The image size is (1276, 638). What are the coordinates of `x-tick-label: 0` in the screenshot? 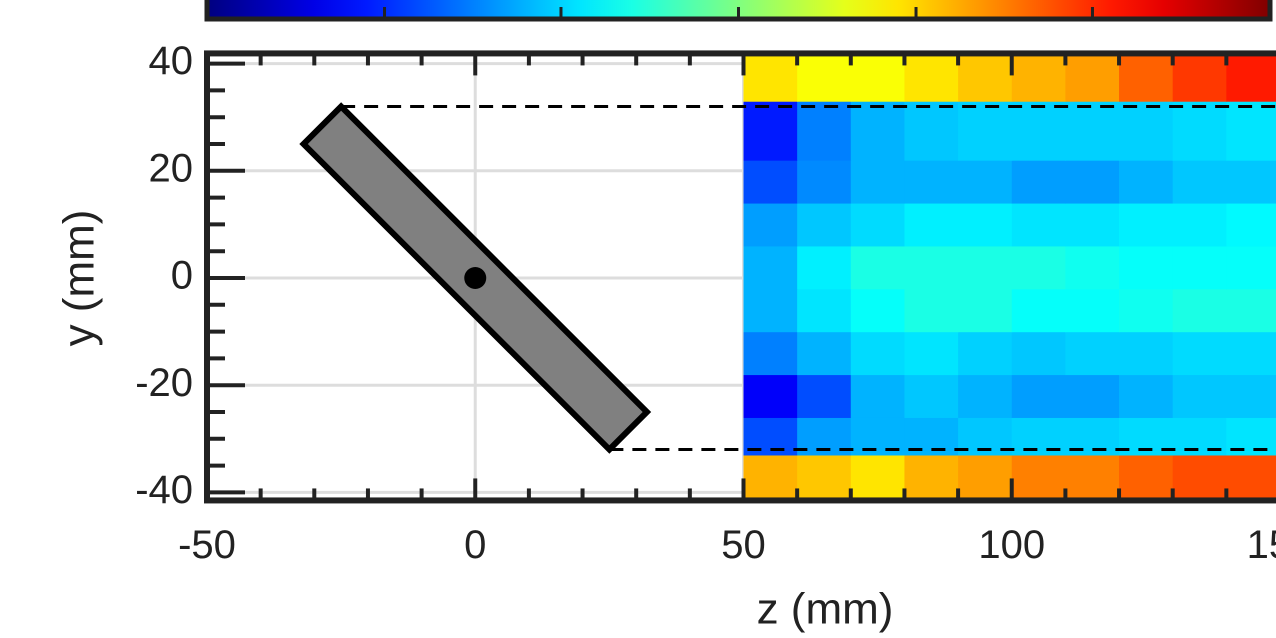 It's located at (475, 545).